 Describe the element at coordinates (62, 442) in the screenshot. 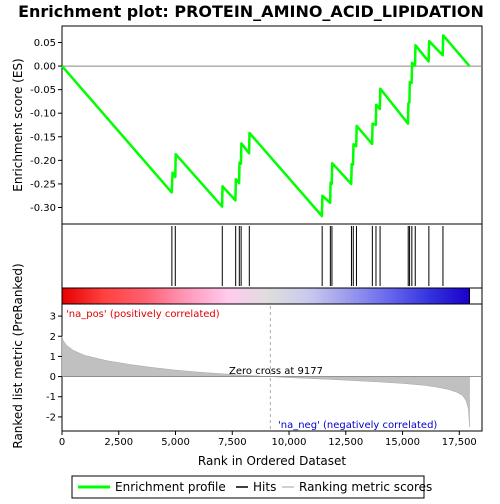

I see `x-tick-label: 0` at that location.